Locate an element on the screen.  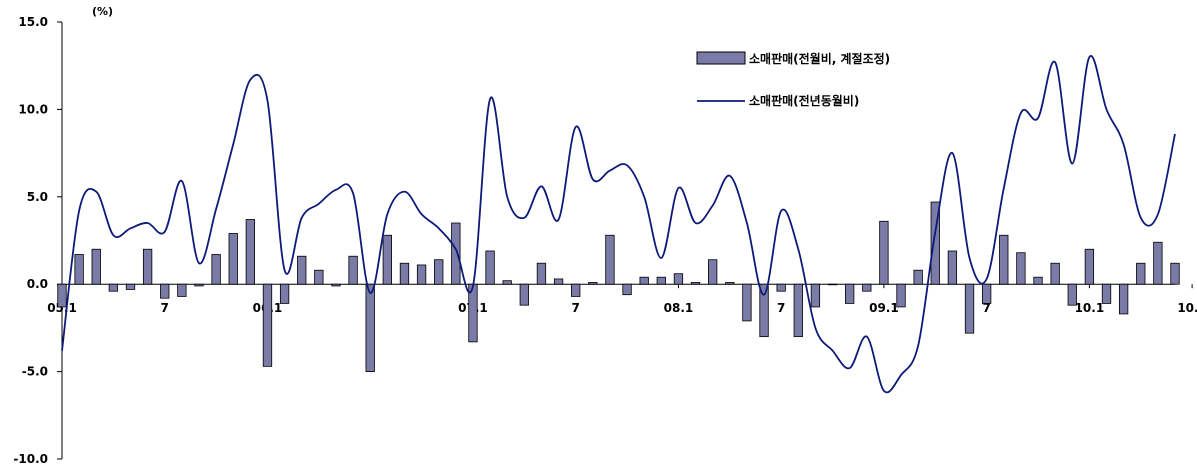
legend: 소매판매(전월비, 계절조정) 소매판매(전년동월비) is located at coordinates (793, 79).